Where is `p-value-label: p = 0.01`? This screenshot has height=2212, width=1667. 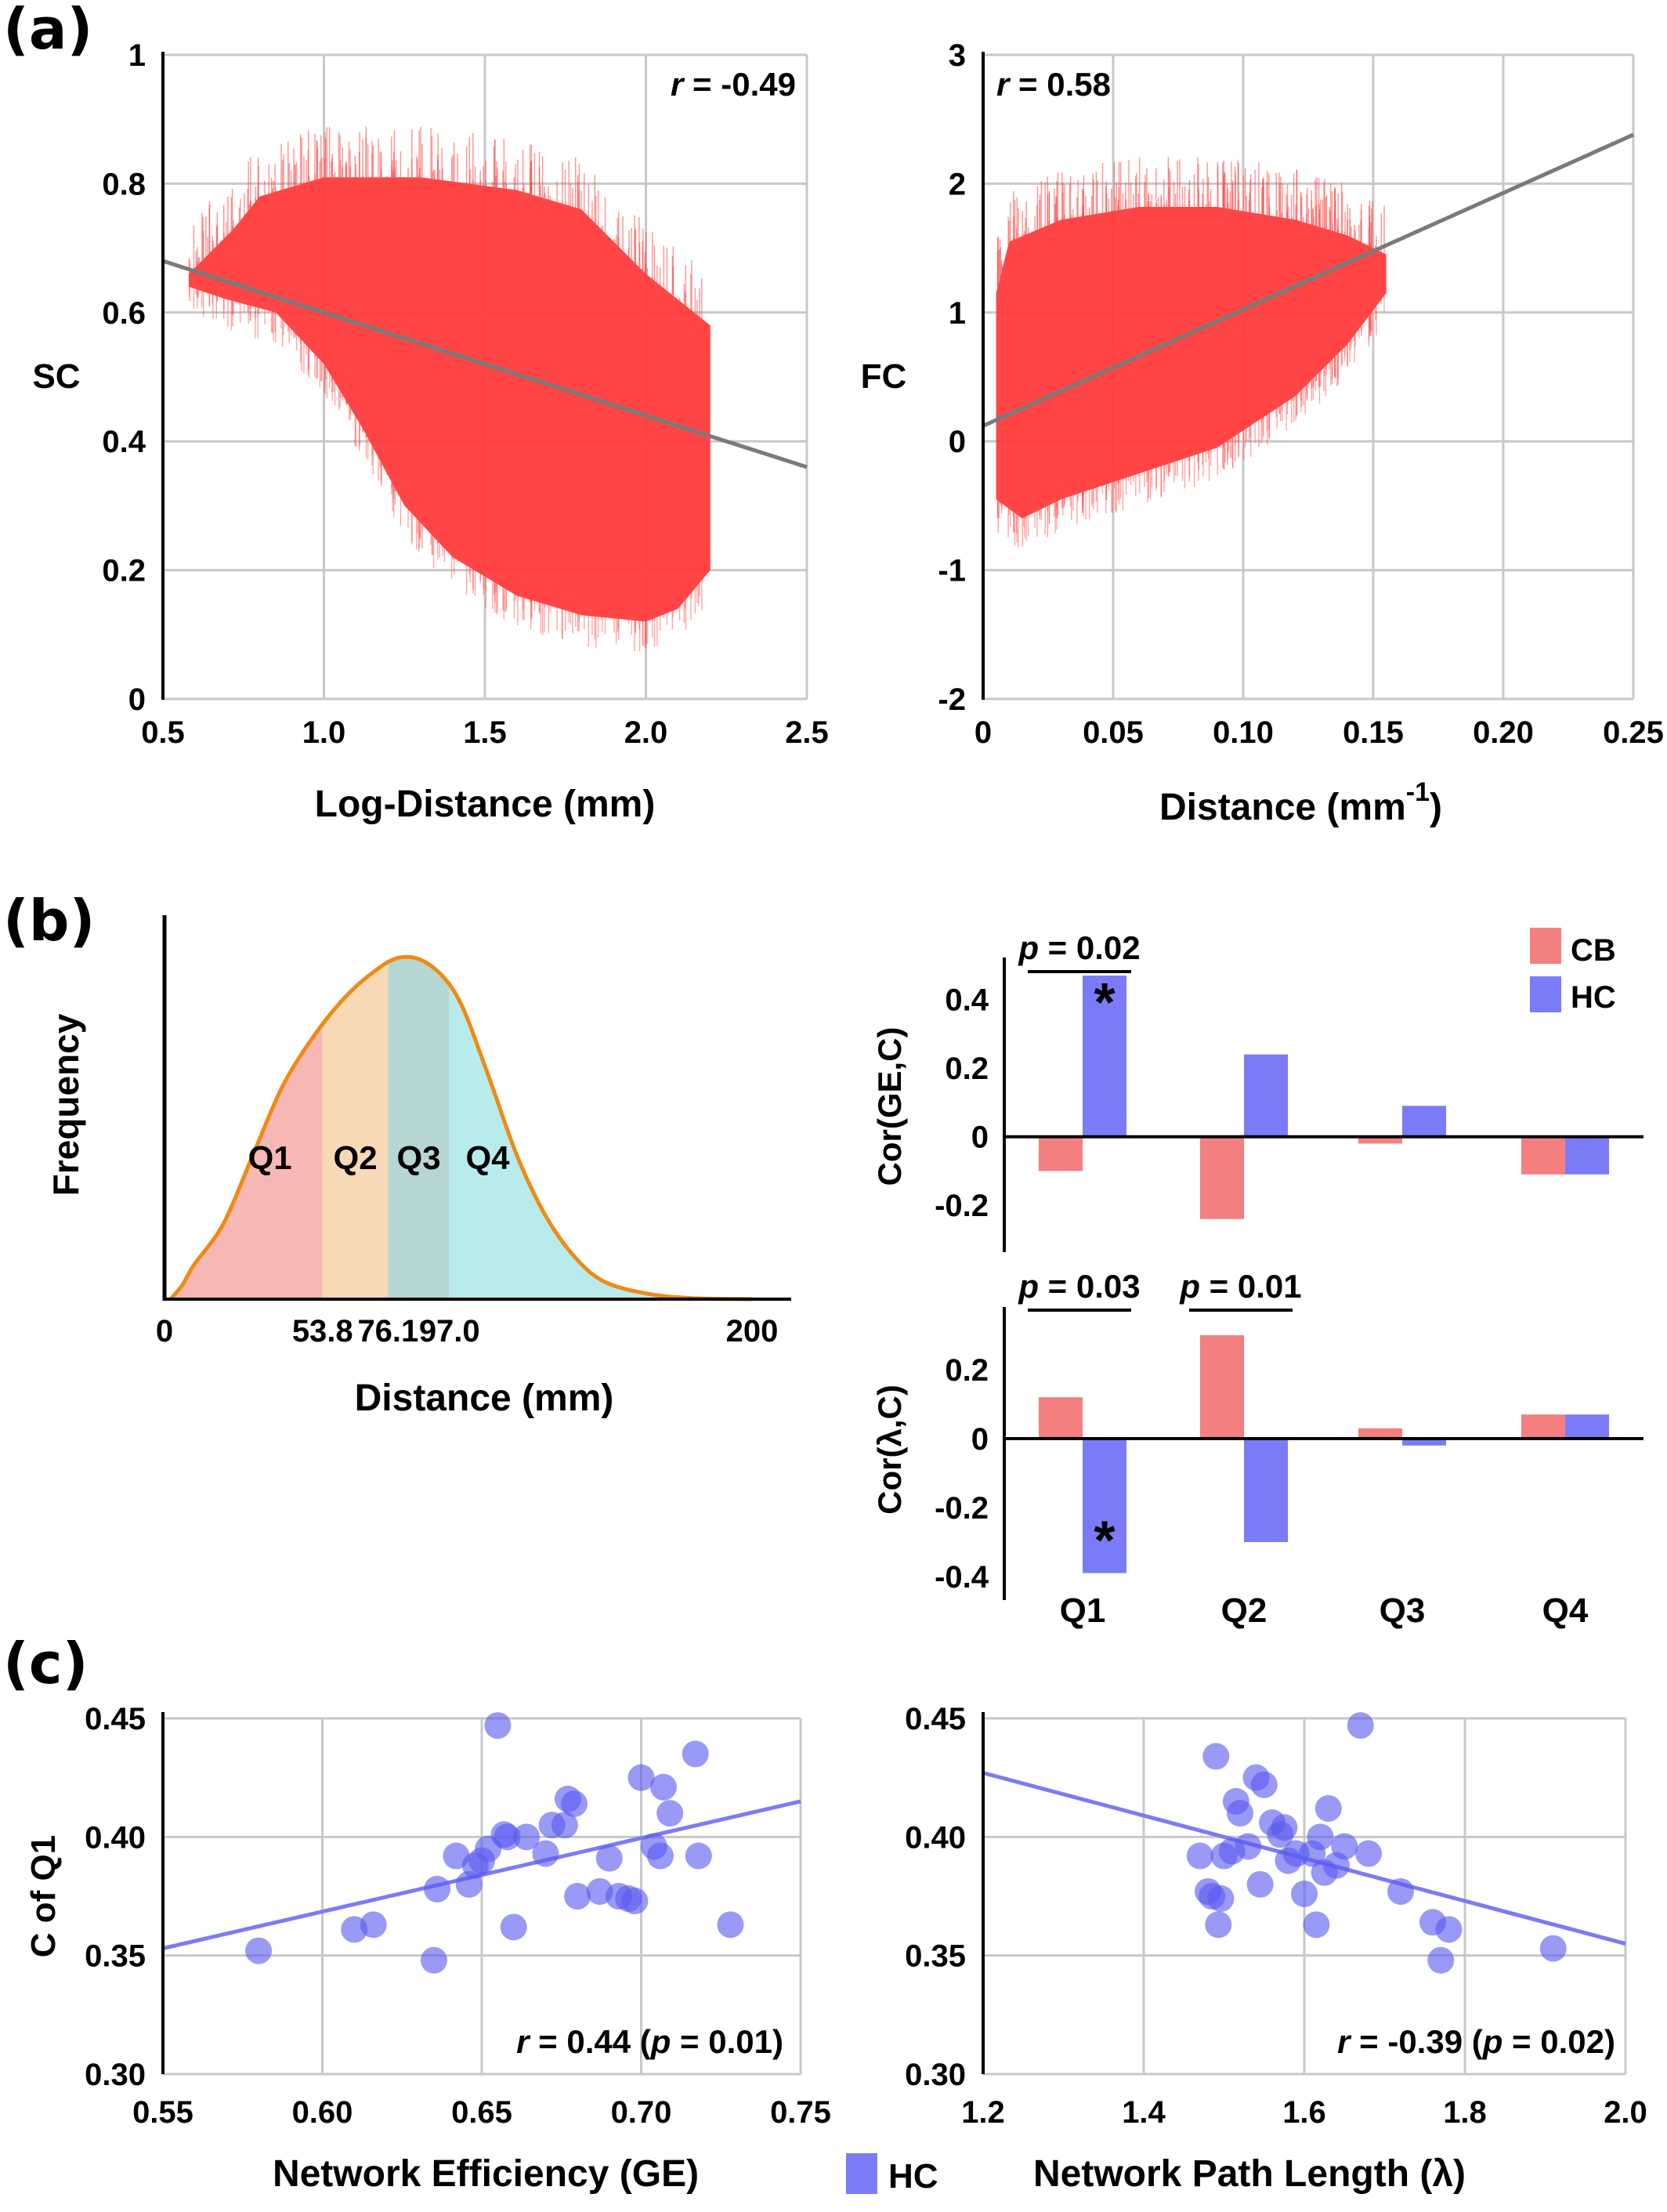
p-value-label: p = 0.01 is located at coordinates (1240, 1286).